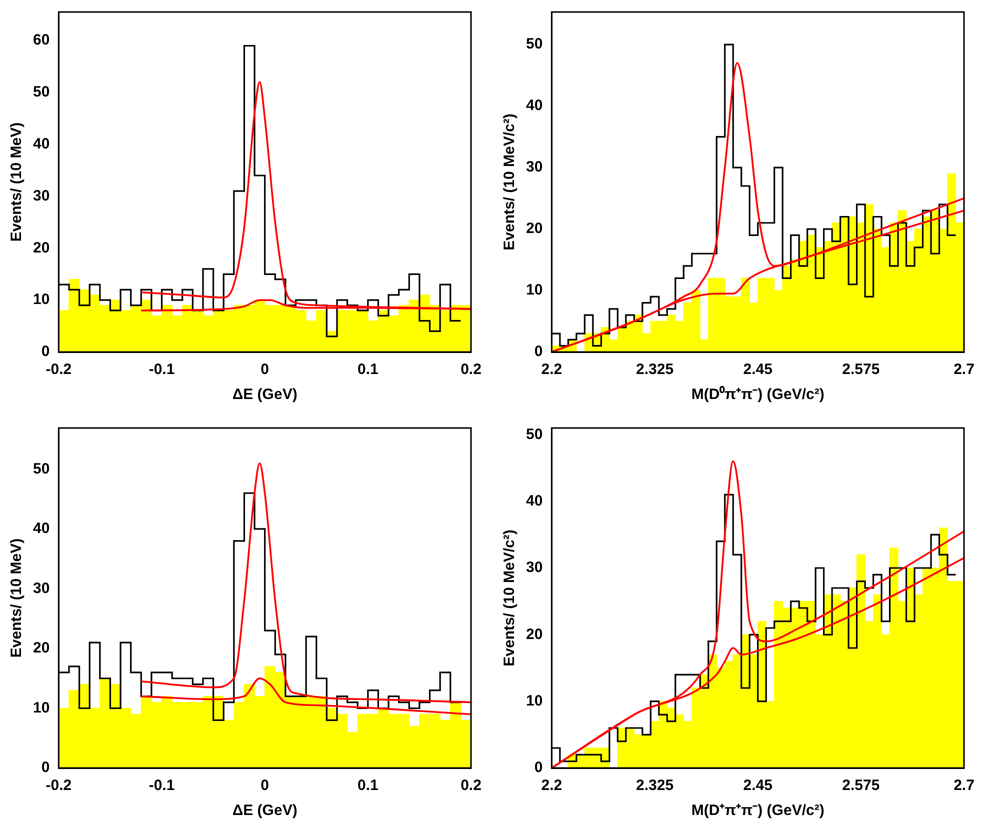  What do you see at coordinates (757, 394) in the screenshot?
I see `x-axis-title: M(D⁰π⁺π⁻) (GeV/c²)` at bounding box center [757, 394].